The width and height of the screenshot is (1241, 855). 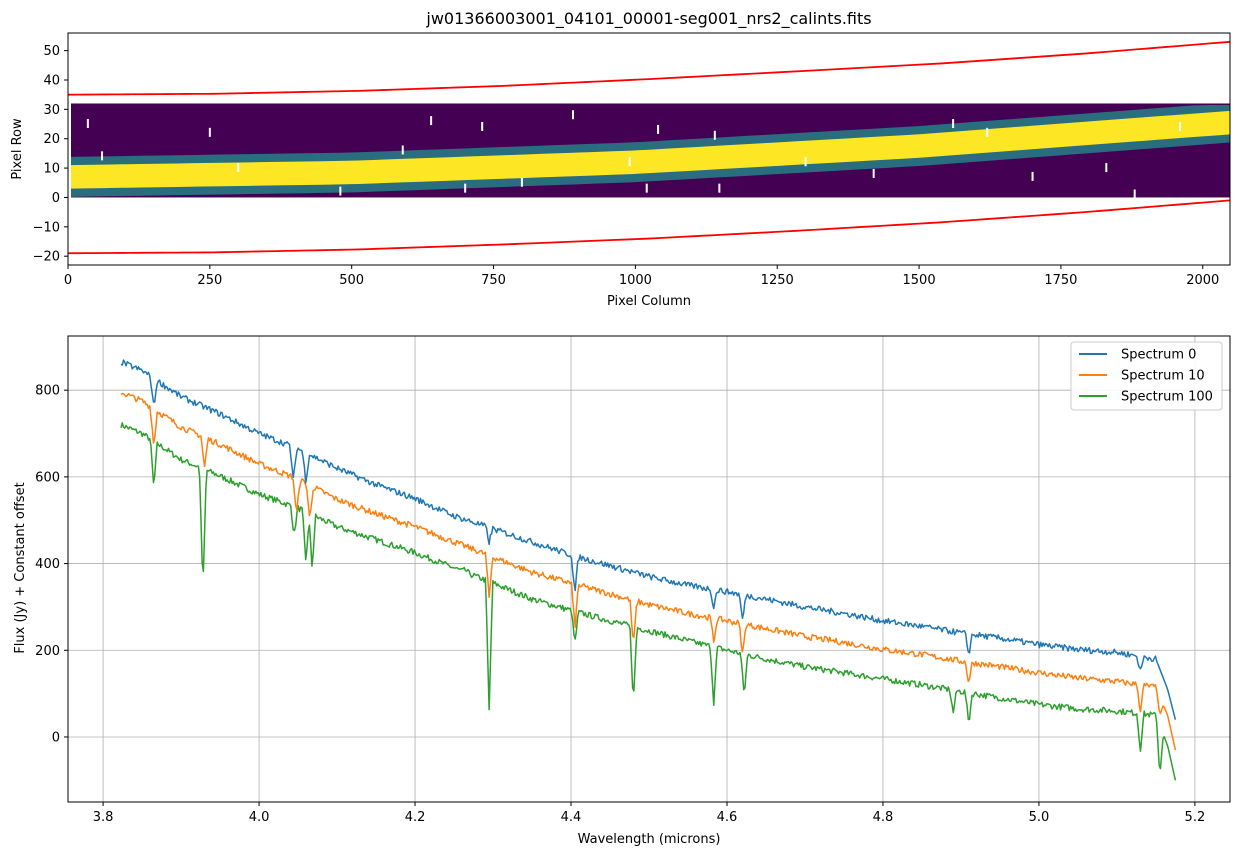 I want to click on image-x-tick-label: 0, so click(x=68, y=280).